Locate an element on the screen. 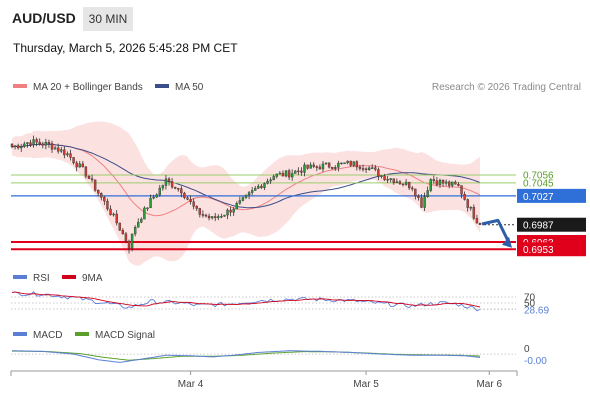 The height and width of the screenshot is (400, 590). macd-legend-swatch is located at coordinates (20, 334).